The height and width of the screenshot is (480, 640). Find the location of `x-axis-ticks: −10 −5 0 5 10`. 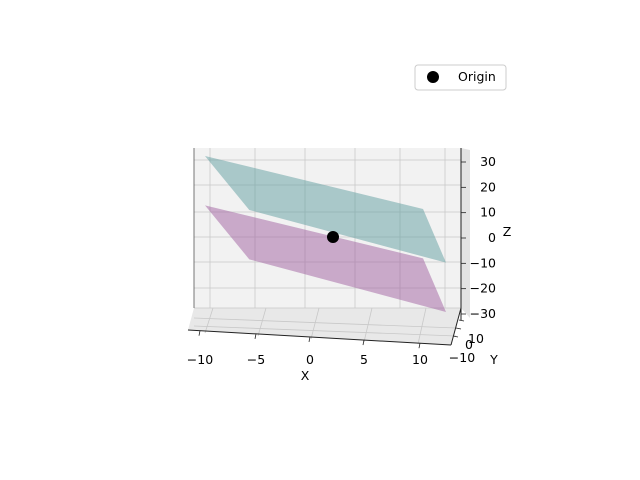

x-axis-ticks: −10 −5 0 5 10 is located at coordinates (307, 348).